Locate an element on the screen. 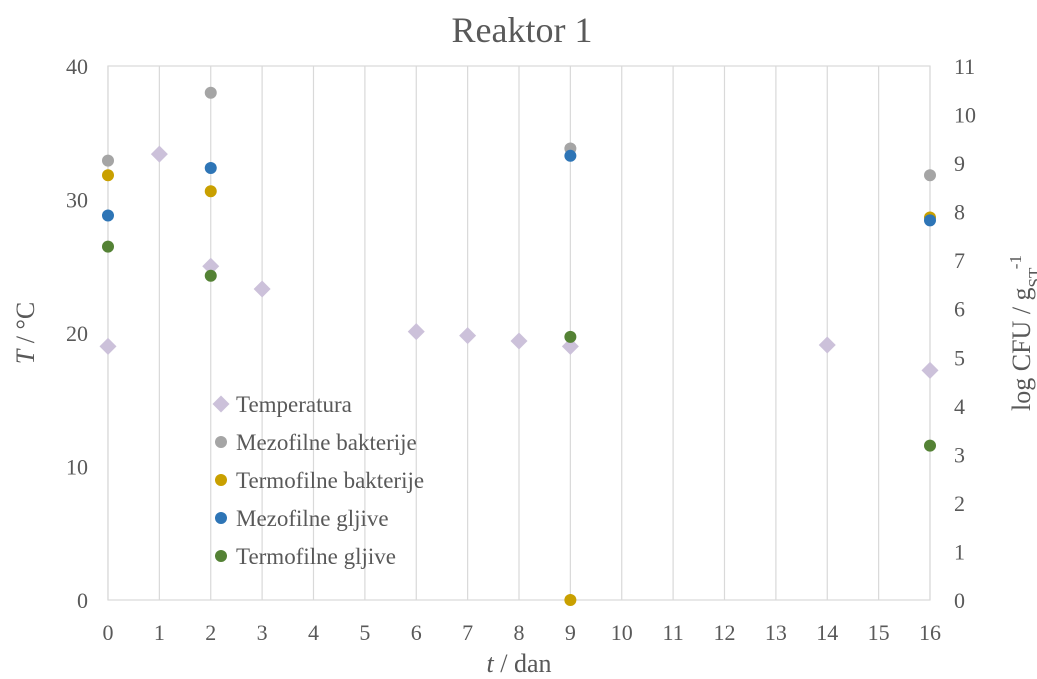  legend-marker-mezofilne-bakterije is located at coordinates (221, 442).